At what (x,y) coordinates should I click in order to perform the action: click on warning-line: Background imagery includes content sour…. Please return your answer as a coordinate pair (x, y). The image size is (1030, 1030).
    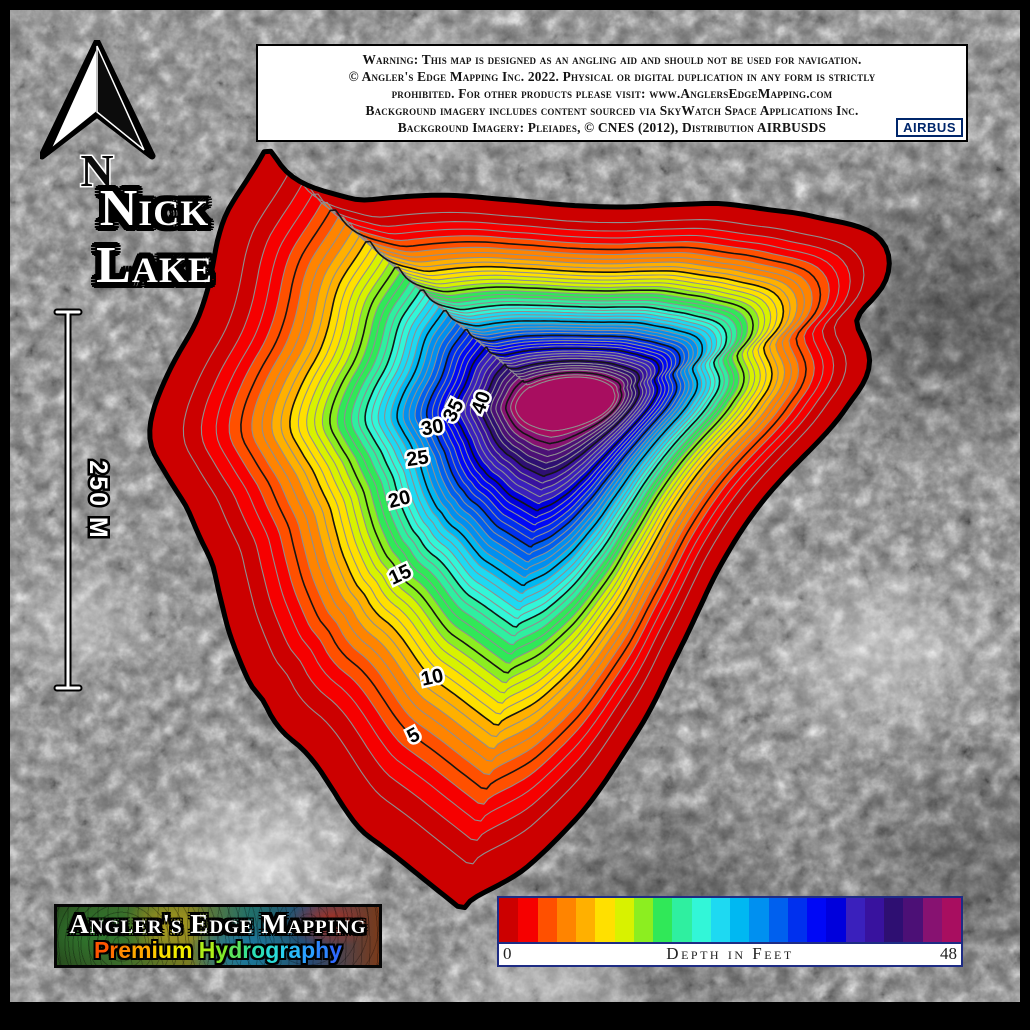
    Looking at the image, I should click on (612, 110).